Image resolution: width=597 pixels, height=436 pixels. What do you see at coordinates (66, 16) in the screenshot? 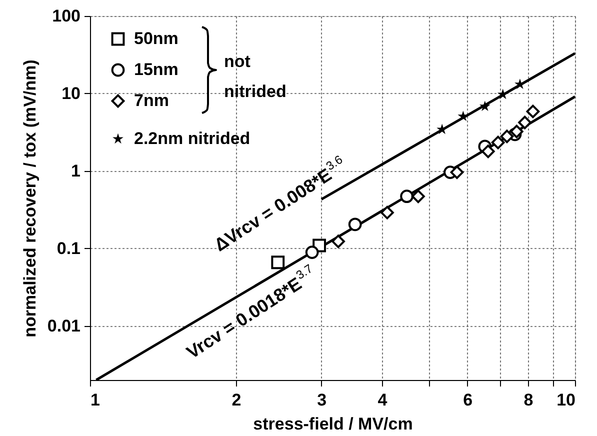
I see `y-tick-label: 100` at bounding box center [66, 16].